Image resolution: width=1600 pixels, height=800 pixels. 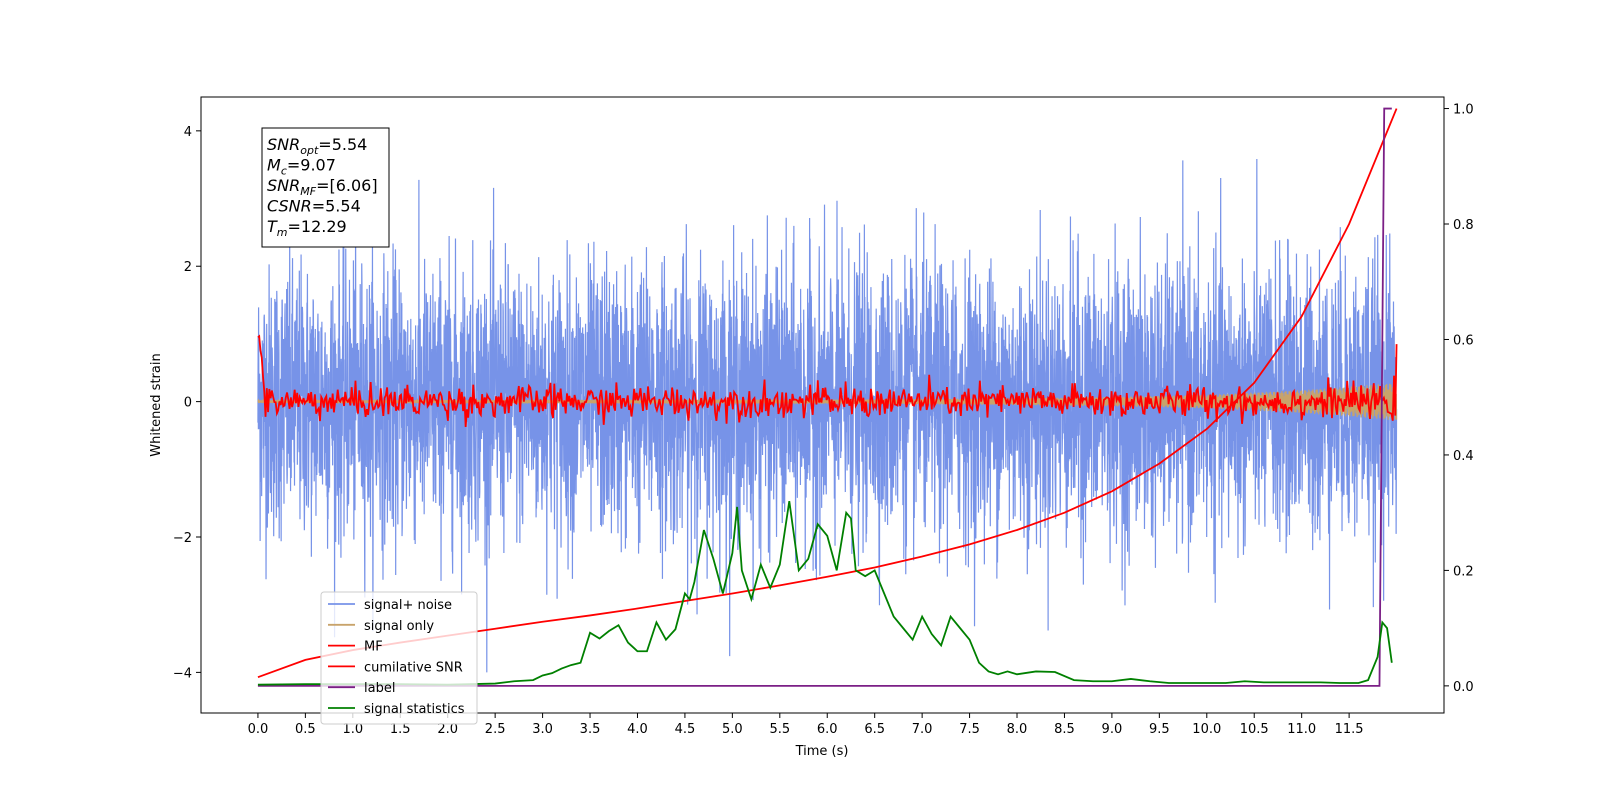 What do you see at coordinates (182, 538) in the screenshot?
I see `y-tick-label-left: −2` at bounding box center [182, 538].